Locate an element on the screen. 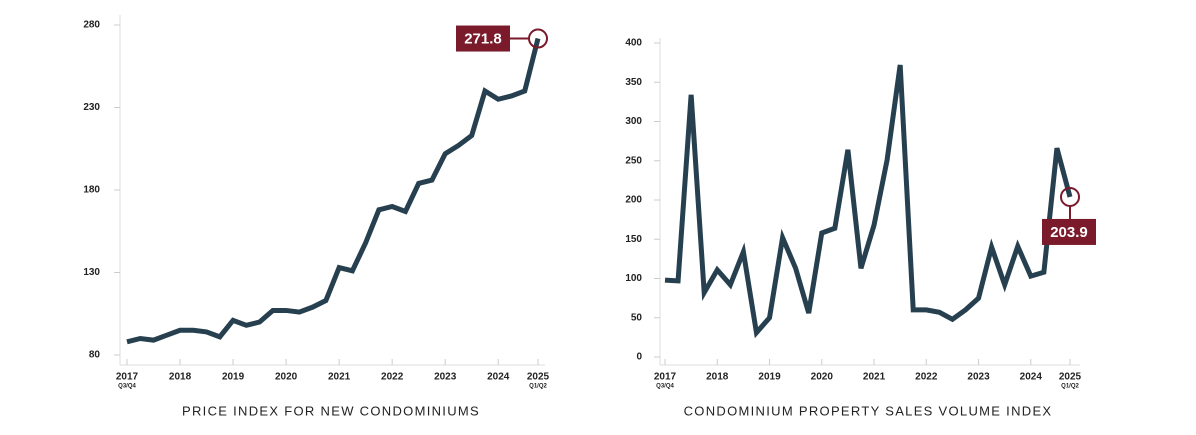 This screenshot has width=1196, height=435. y-tick-label: 0 is located at coordinates (639, 357).